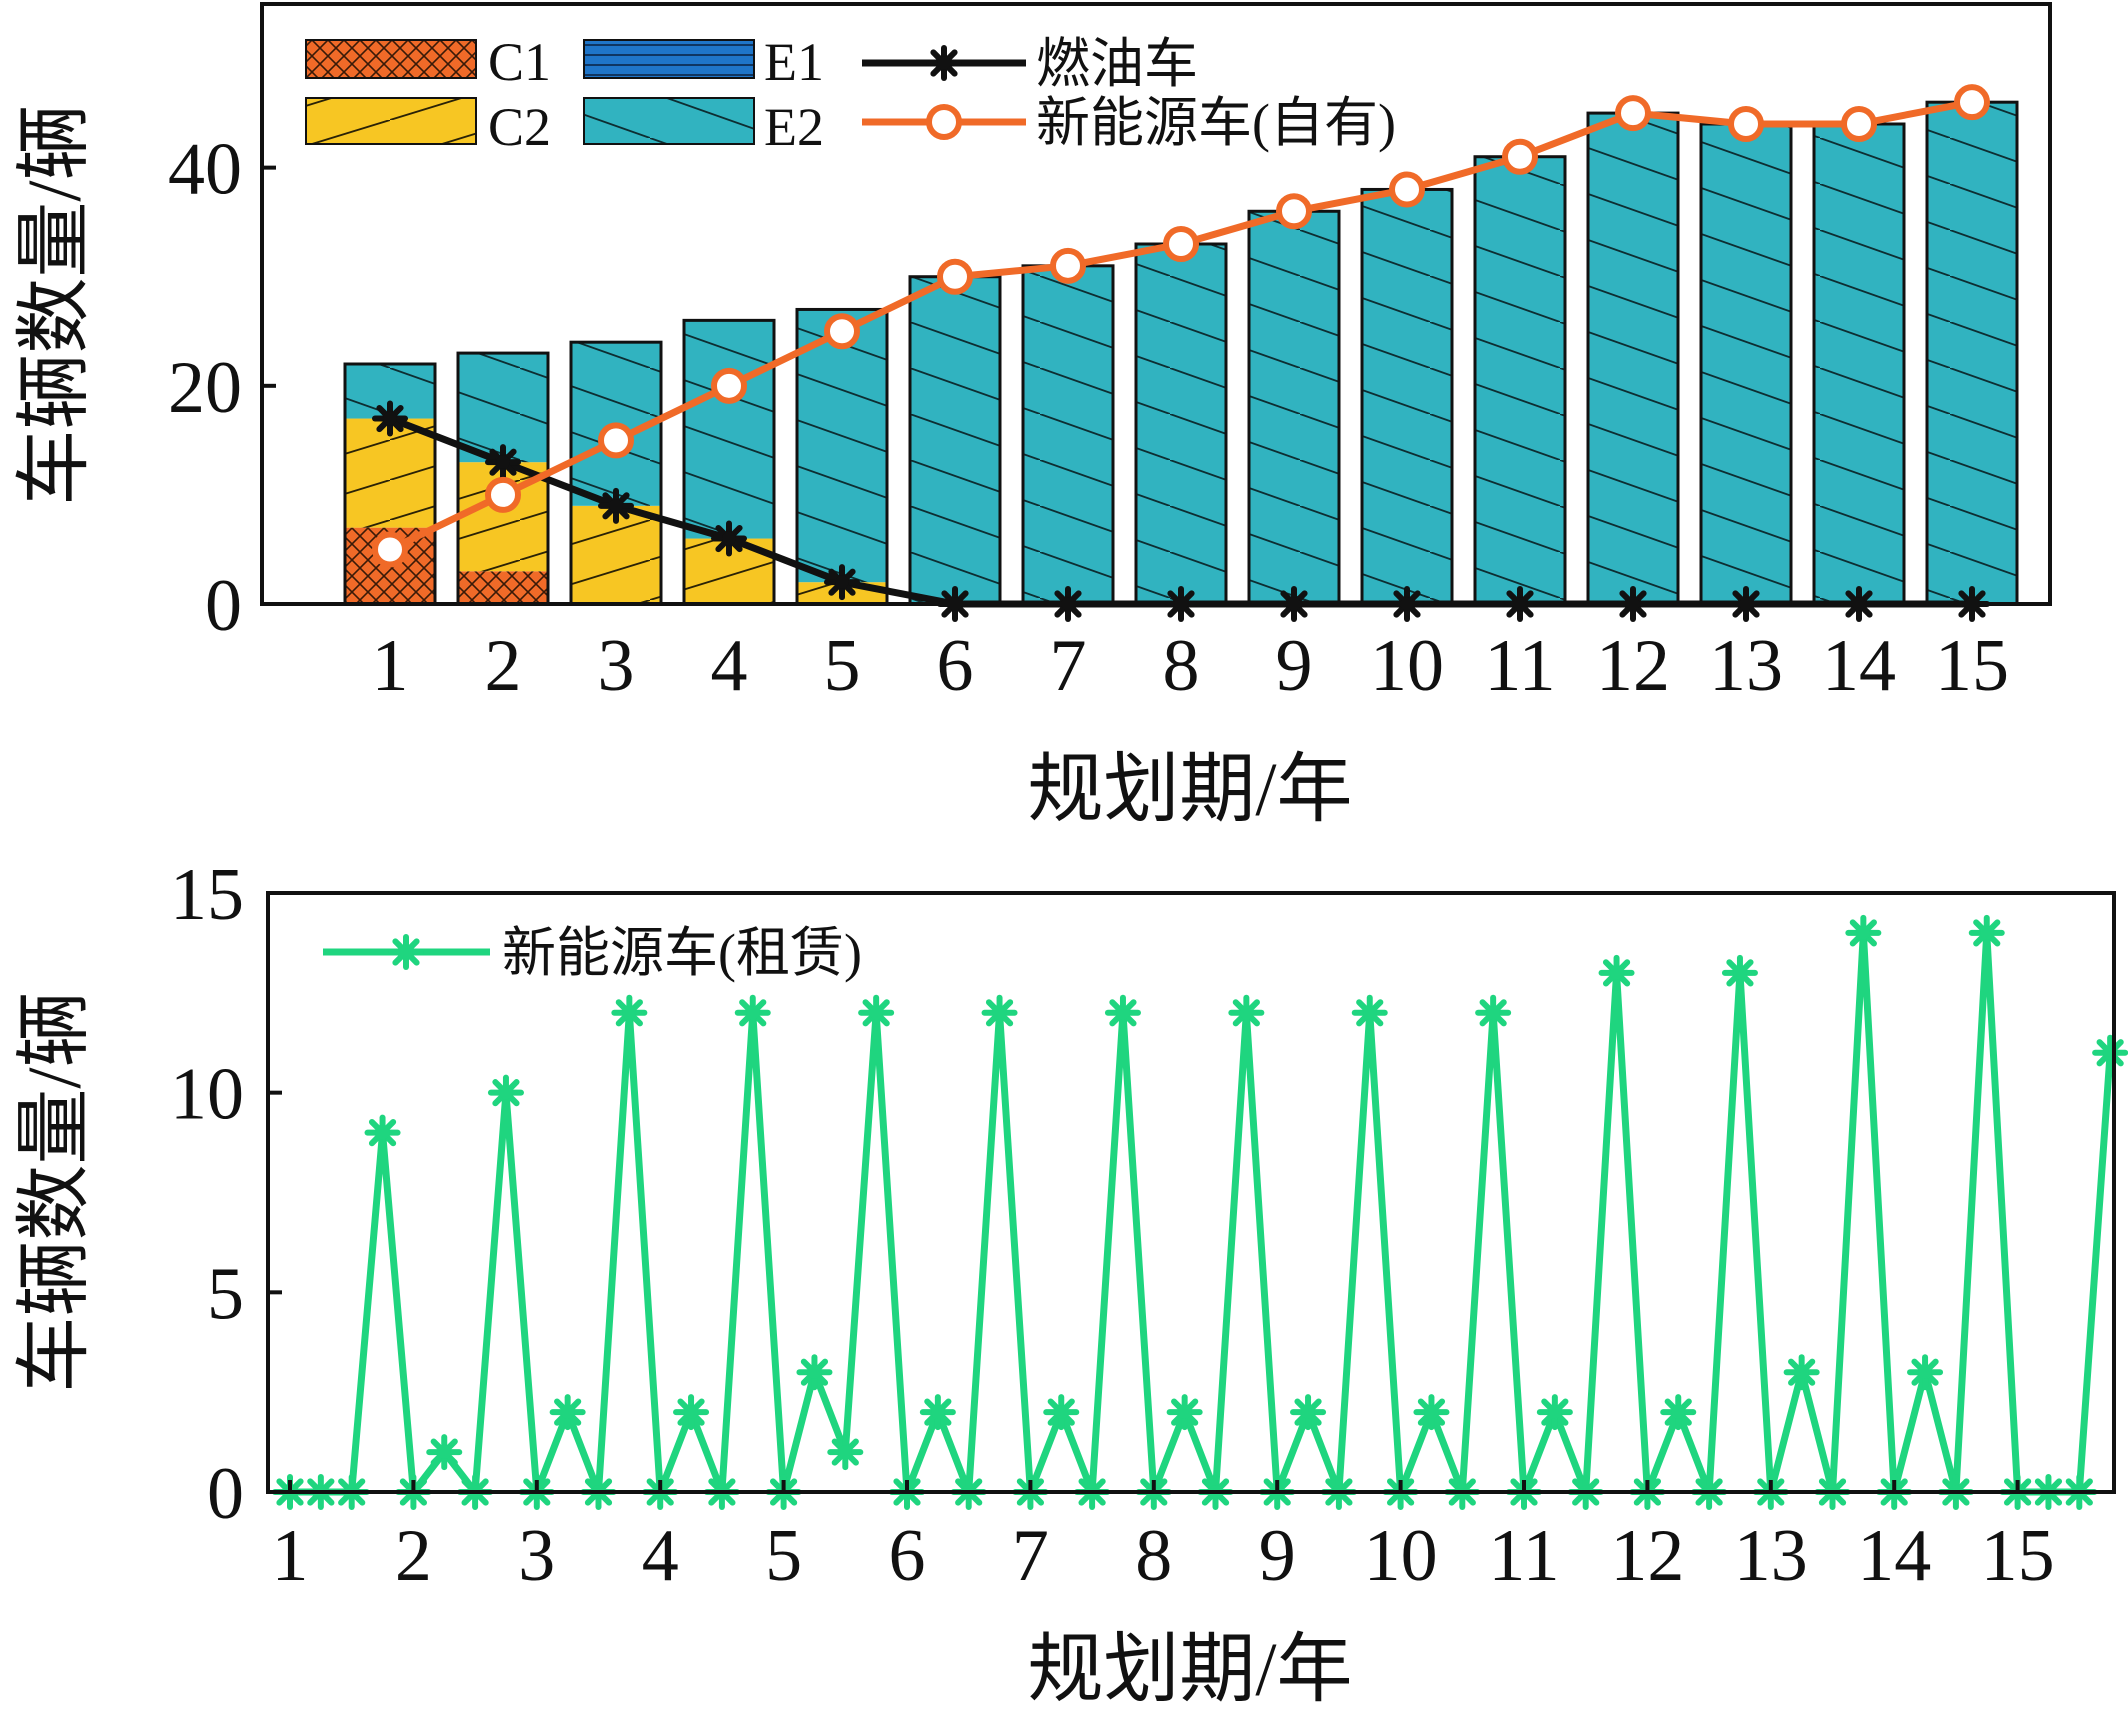  What do you see at coordinates (794, 127) in the screenshot?
I see `legend-label-e2: E2` at bounding box center [794, 127].